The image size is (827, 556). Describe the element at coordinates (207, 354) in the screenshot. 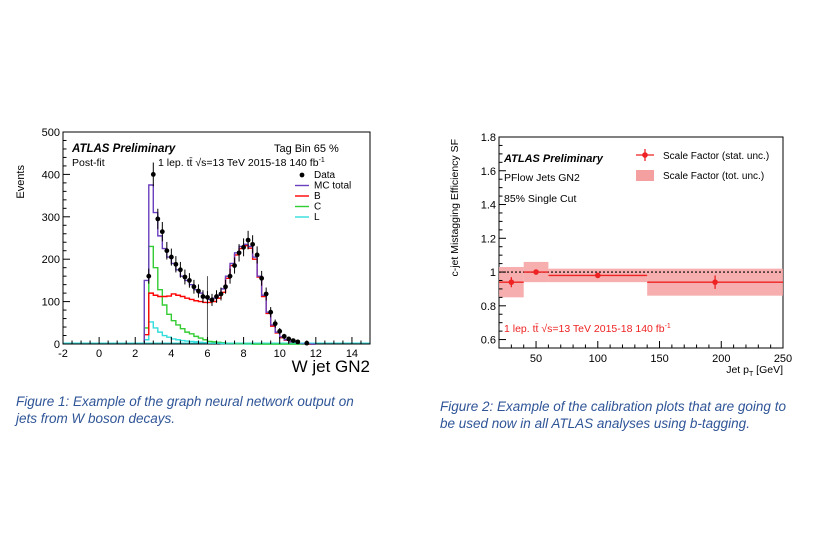

I see `x-tick-label: 6` at that location.